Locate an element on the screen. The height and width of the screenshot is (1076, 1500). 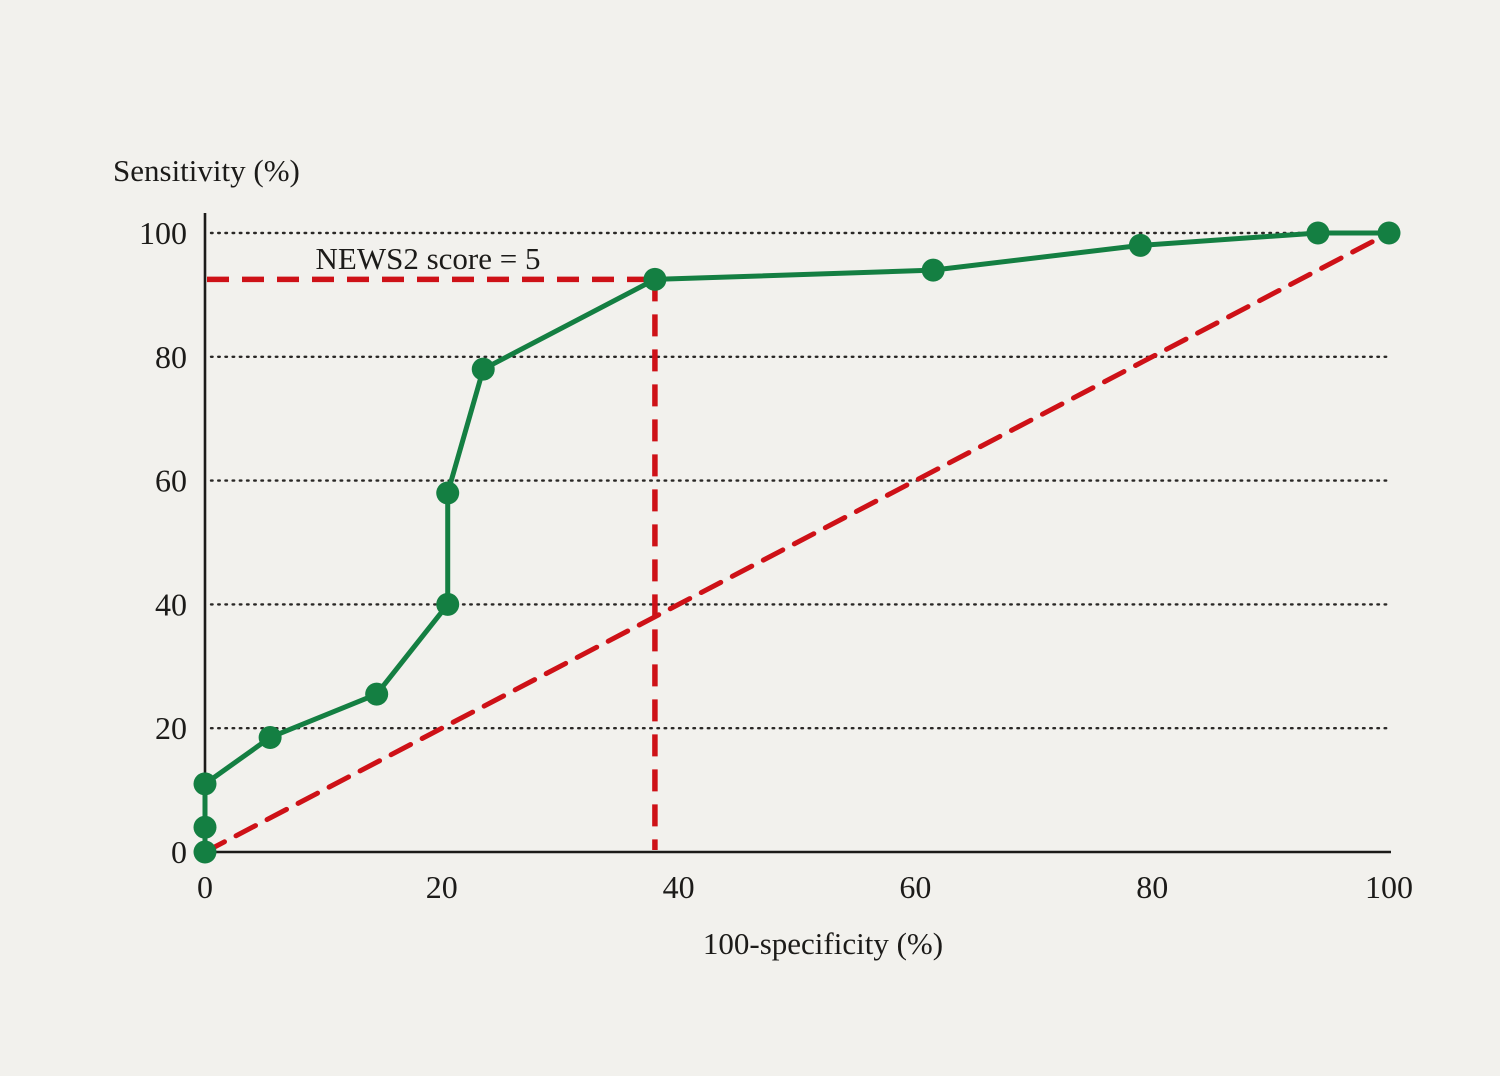
x-tick-label: 80 is located at coordinates (1152, 887).